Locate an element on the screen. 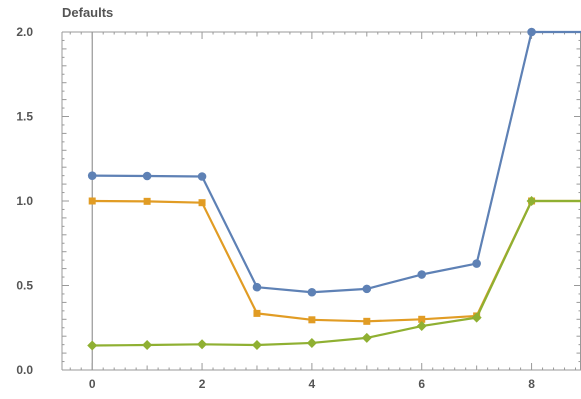 This screenshot has height=399, width=581. x-tick-label: 2 is located at coordinates (202, 384).